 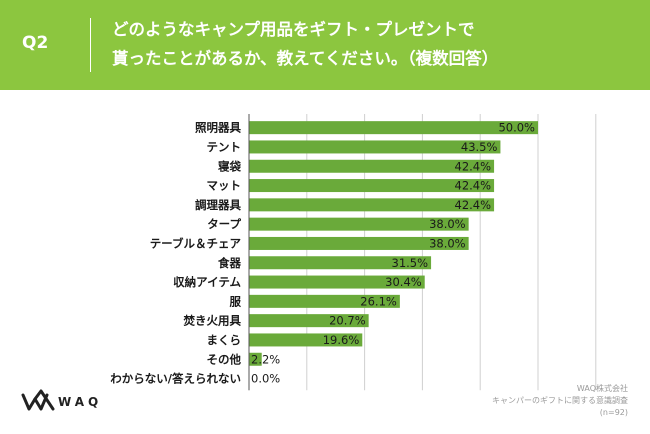 I want to click on category-label: 寝袋, so click(x=229, y=166).